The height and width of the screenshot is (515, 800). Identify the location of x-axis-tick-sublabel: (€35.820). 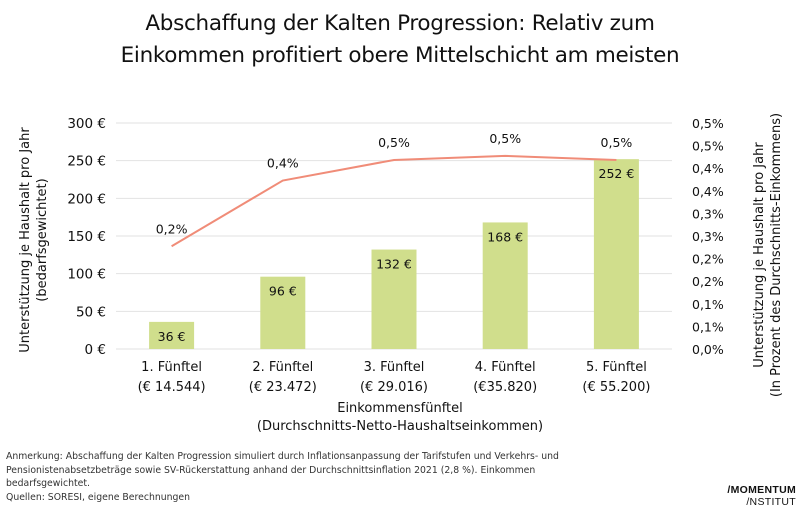
(505, 387).